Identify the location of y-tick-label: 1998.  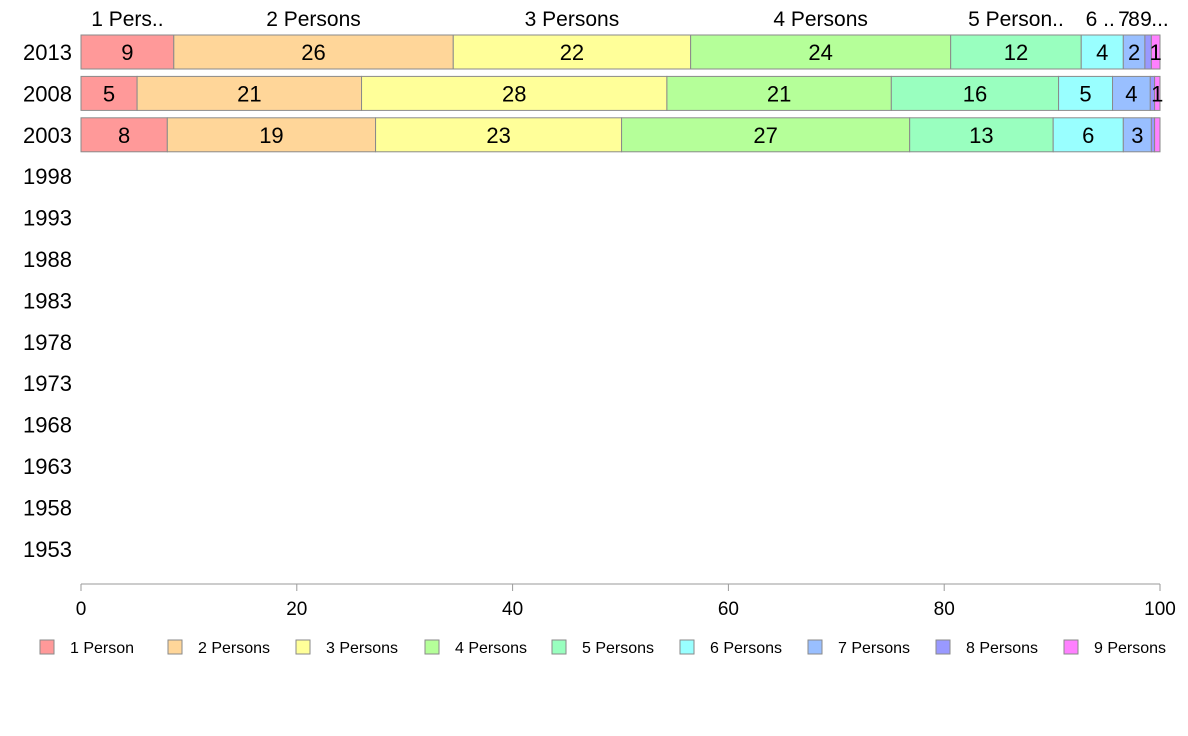
(47, 176).